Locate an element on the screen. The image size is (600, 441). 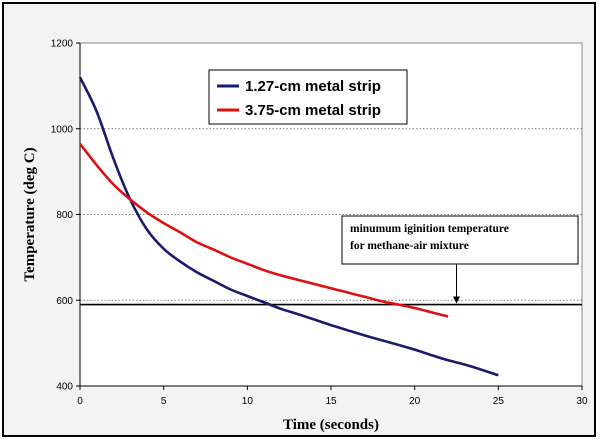
x-tick-label: 20 is located at coordinates (415, 401).